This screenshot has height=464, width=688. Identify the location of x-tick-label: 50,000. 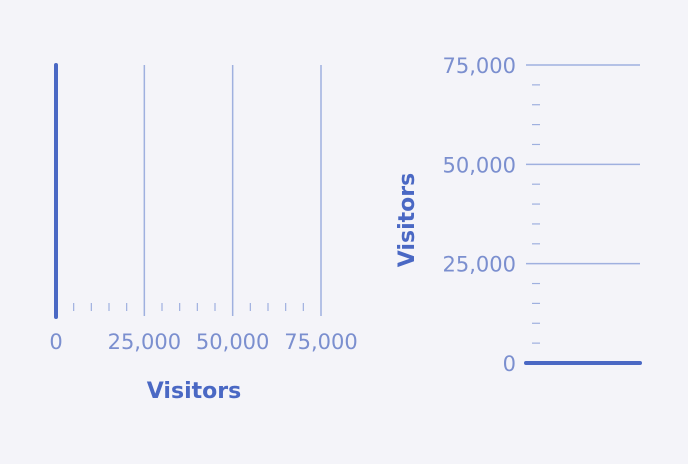
(232, 342).